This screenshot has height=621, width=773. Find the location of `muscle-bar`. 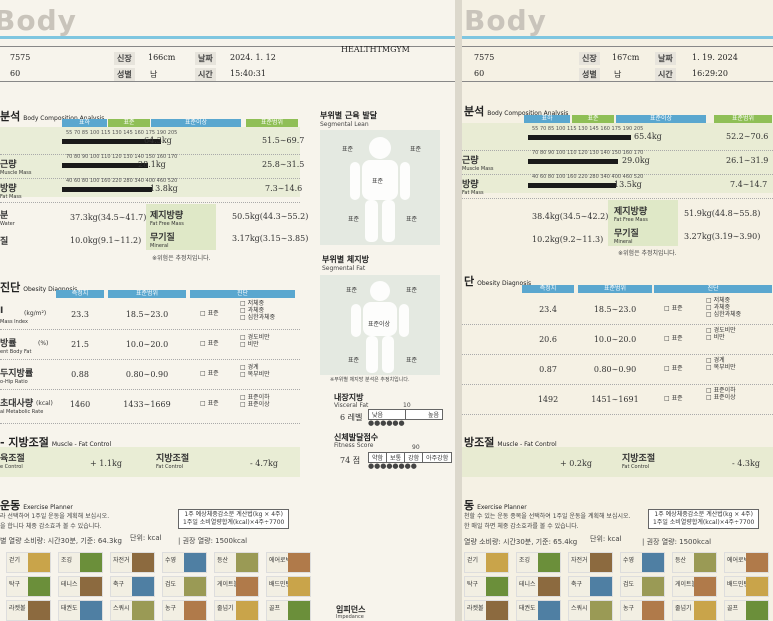

muscle-bar is located at coordinates (573, 161).